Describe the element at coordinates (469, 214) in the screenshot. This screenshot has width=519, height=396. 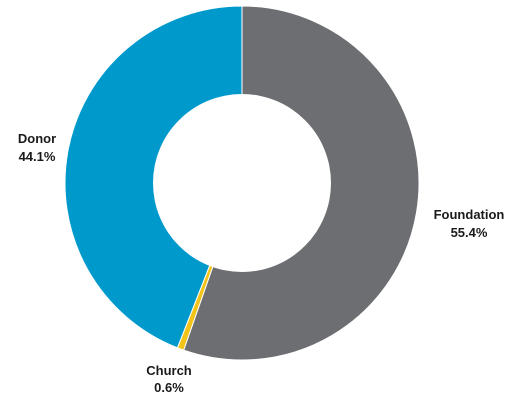
I see `label-foundation-name: Foundation` at that location.